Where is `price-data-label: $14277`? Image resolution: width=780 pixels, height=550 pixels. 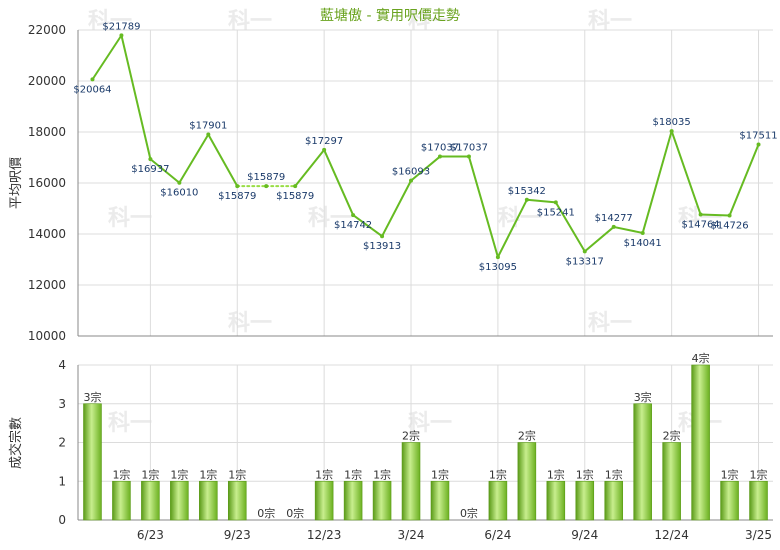 price-data-label: $14277 is located at coordinates (614, 218).